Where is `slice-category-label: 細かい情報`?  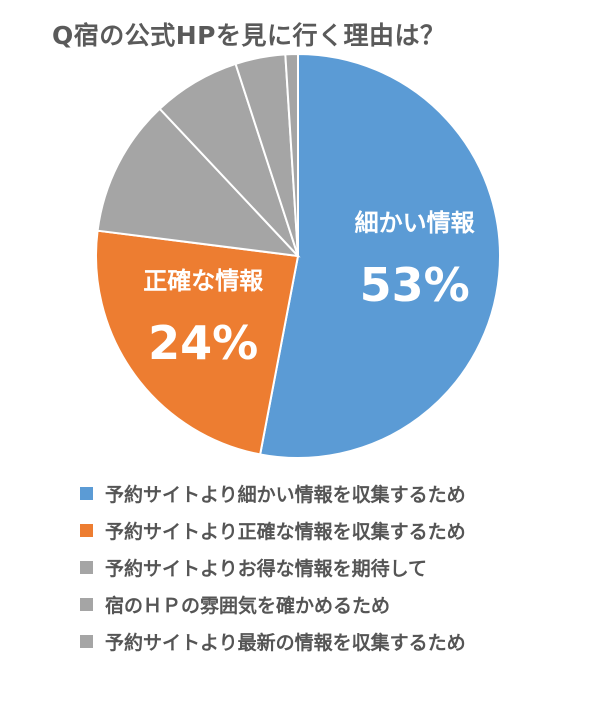 slice-category-label: 細かい情報 is located at coordinates (415, 223).